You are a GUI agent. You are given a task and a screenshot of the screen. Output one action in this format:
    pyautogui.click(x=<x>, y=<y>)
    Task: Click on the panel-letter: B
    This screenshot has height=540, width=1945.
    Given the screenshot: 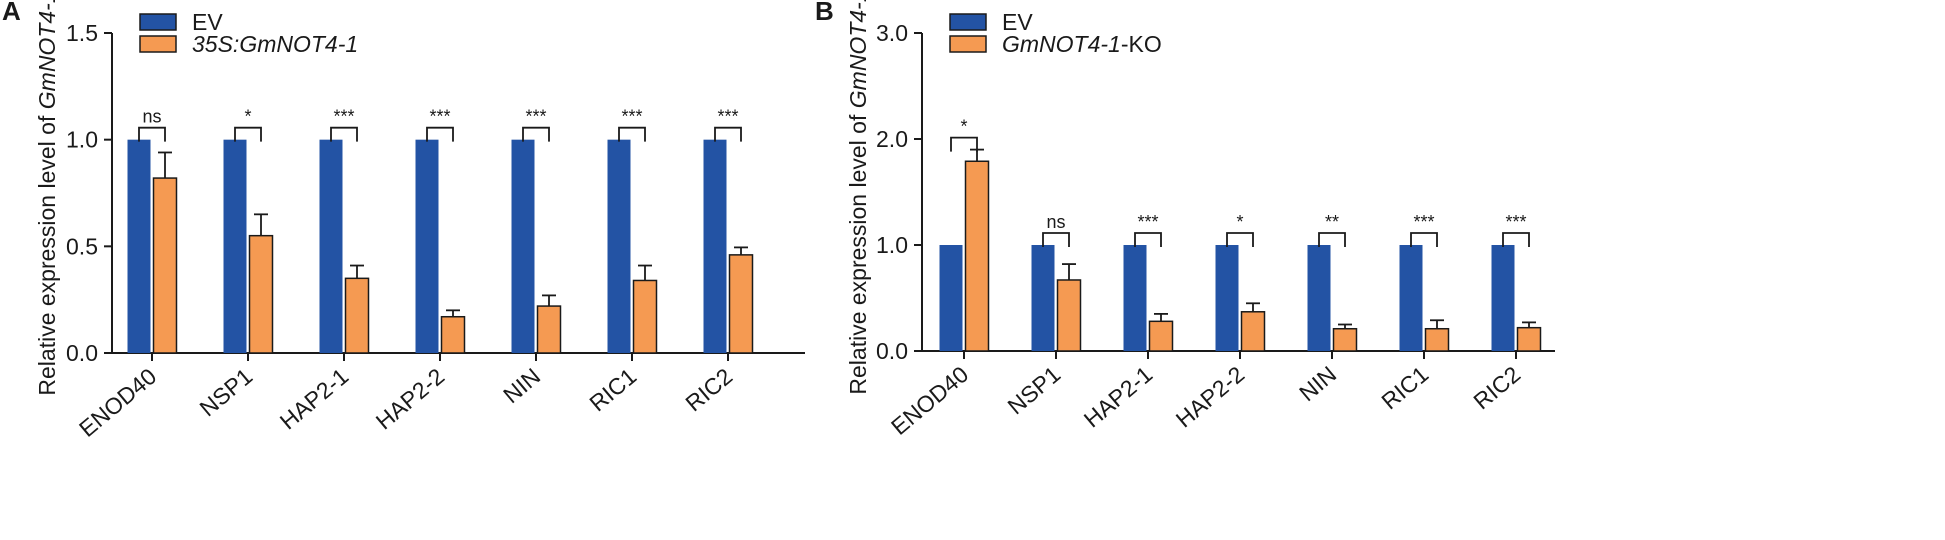 What is the action you would take?
    pyautogui.click(x=824, y=13)
    